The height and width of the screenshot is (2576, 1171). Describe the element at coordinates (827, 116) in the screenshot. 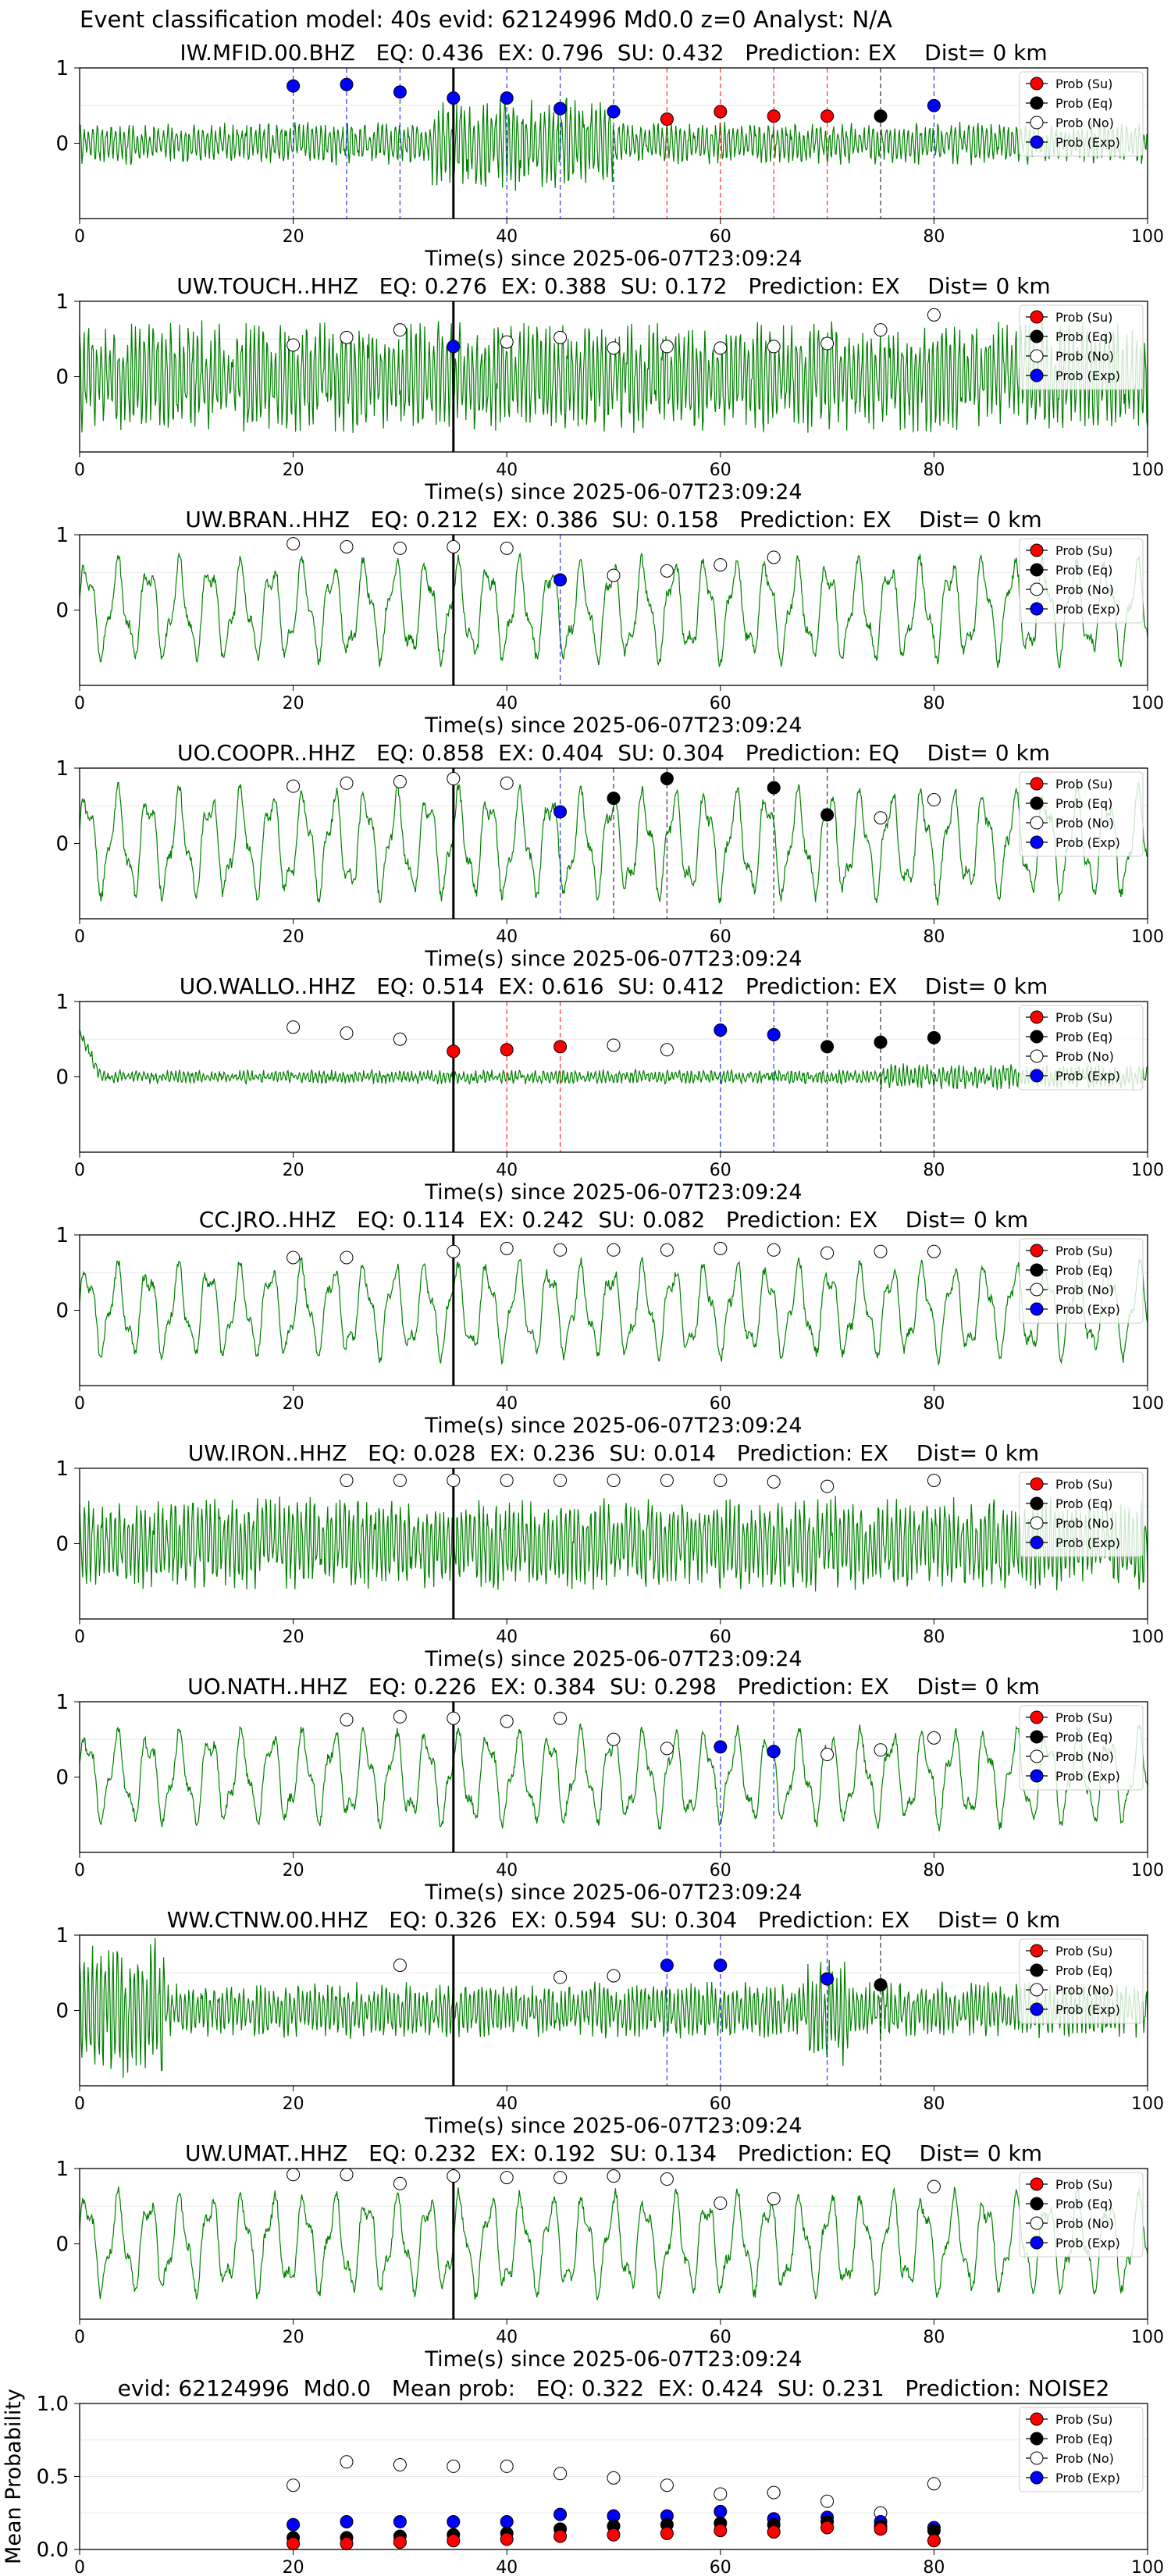

I see `prob-marker-su` at that location.